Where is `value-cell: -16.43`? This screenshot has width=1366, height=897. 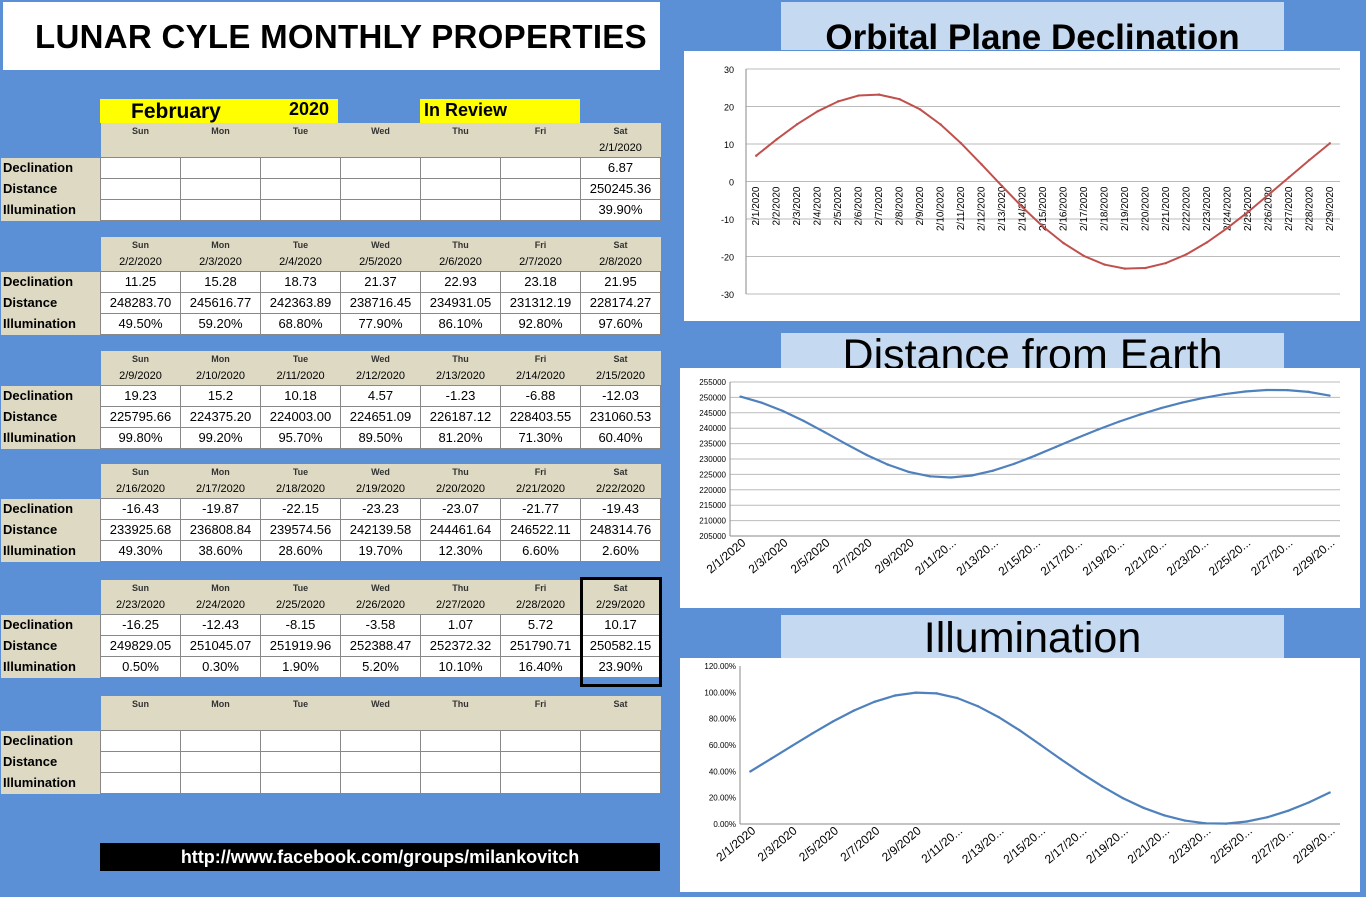 value-cell: -16.43 is located at coordinates (140, 509).